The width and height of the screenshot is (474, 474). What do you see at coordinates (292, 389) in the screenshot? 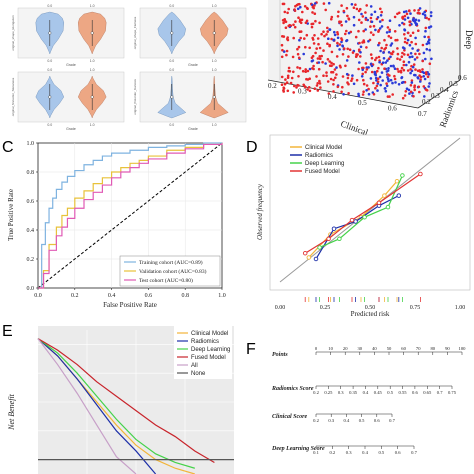
I see `nomogram-row-label: Radiomics Score` at bounding box center [292, 389].